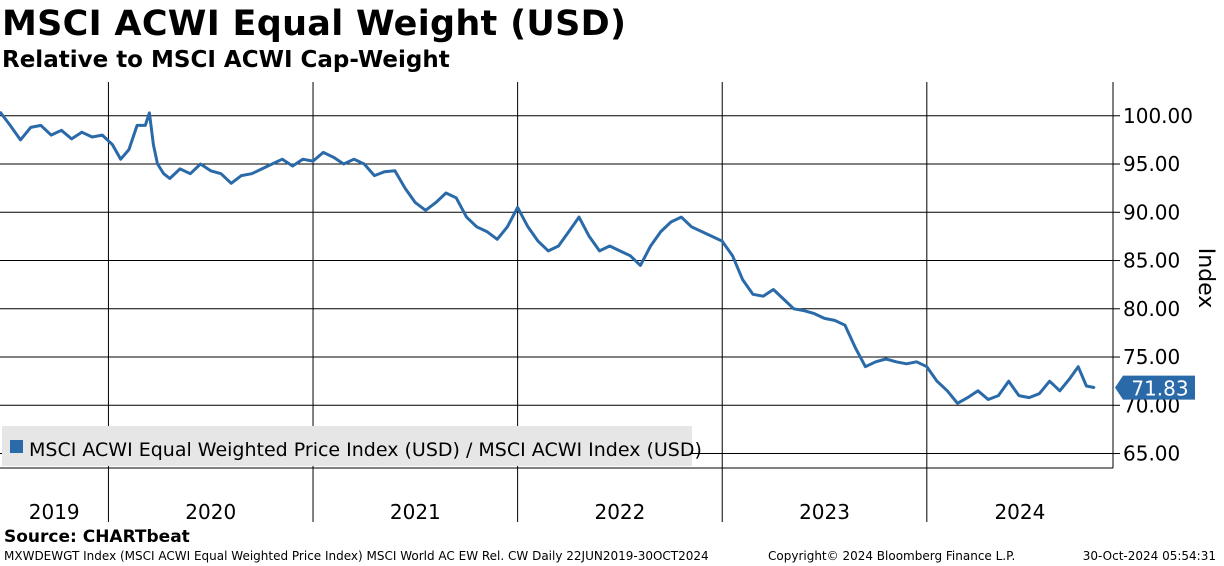 Image resolution: width=1224 pixels, height=566 pixels. What do you see at coordinates (226, 60) in the screenshot?
I see `chart-subtitle: Relative to MSCI ACWI Cap-Weight` at bounding box center [226, 60].